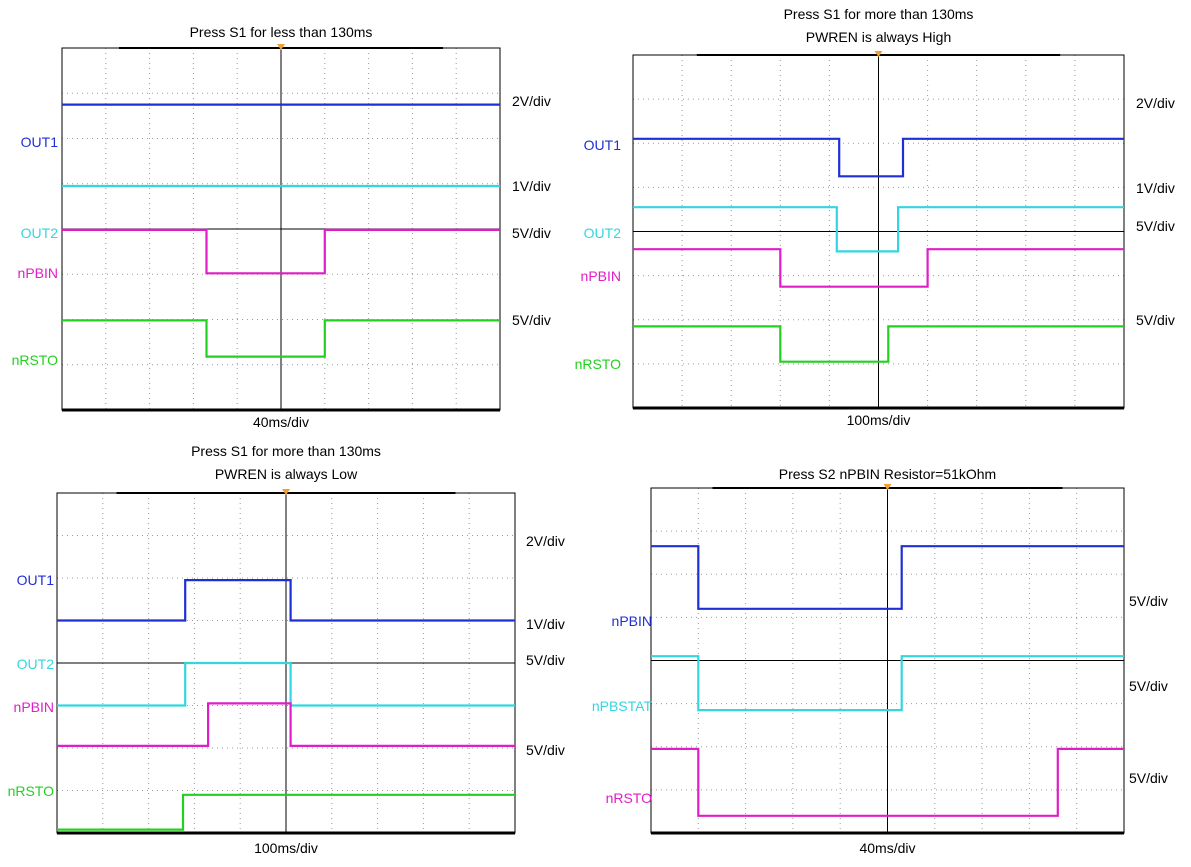  I want to click on panel-title: PWREN is always Low, so click(286, 474).